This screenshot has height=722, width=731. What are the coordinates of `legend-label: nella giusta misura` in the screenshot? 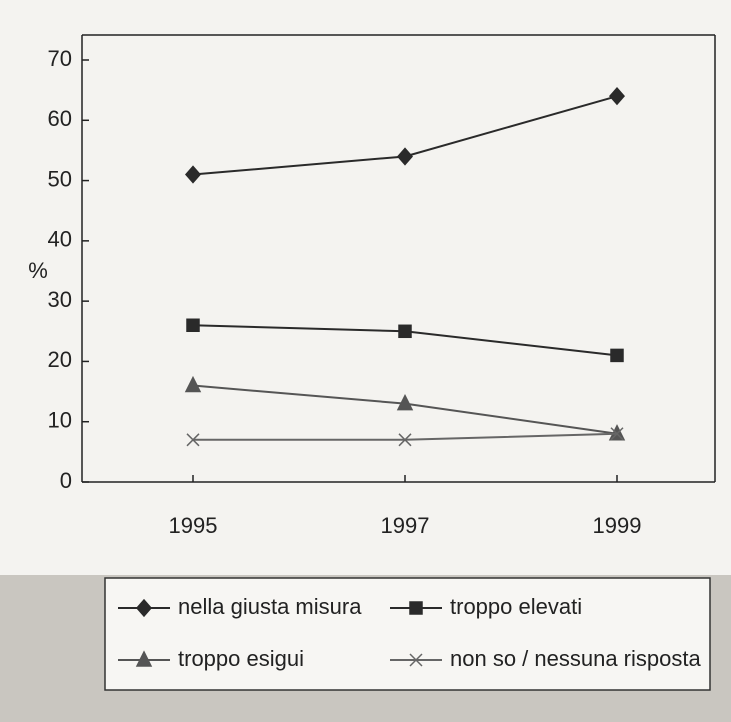 It's located at (270, 606).